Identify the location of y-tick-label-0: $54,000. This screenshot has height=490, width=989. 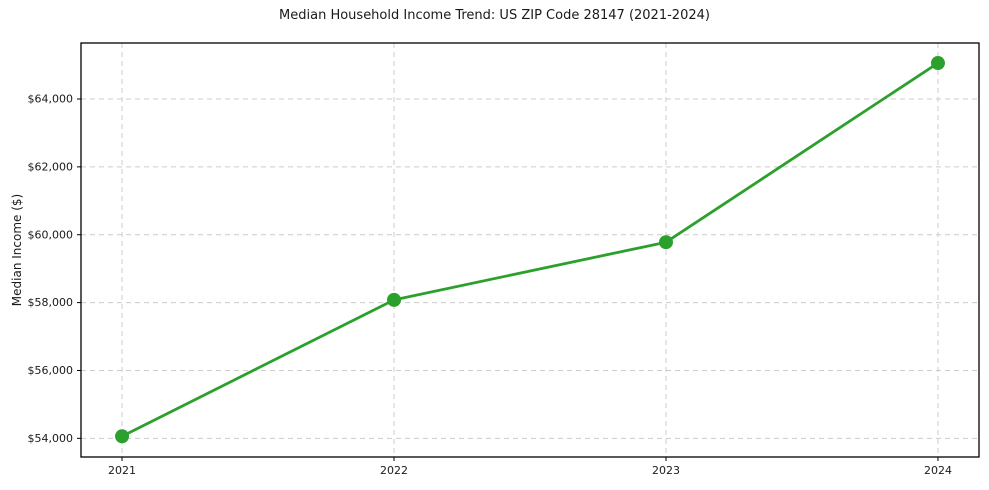
(51, 438).